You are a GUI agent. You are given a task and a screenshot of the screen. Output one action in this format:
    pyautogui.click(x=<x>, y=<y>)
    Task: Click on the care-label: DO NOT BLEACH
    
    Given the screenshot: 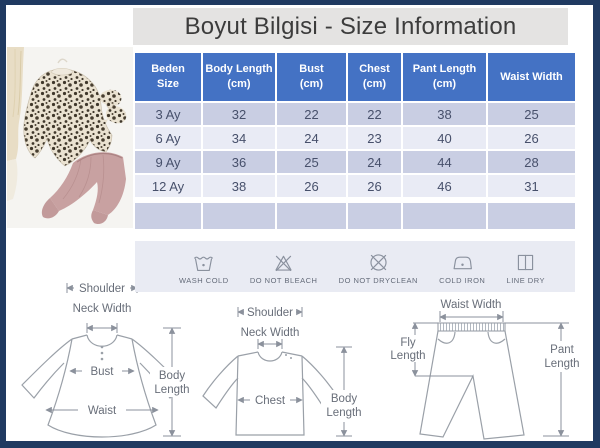 What is the action you would take?
    pyautogui.click(x=283, y=280)
    